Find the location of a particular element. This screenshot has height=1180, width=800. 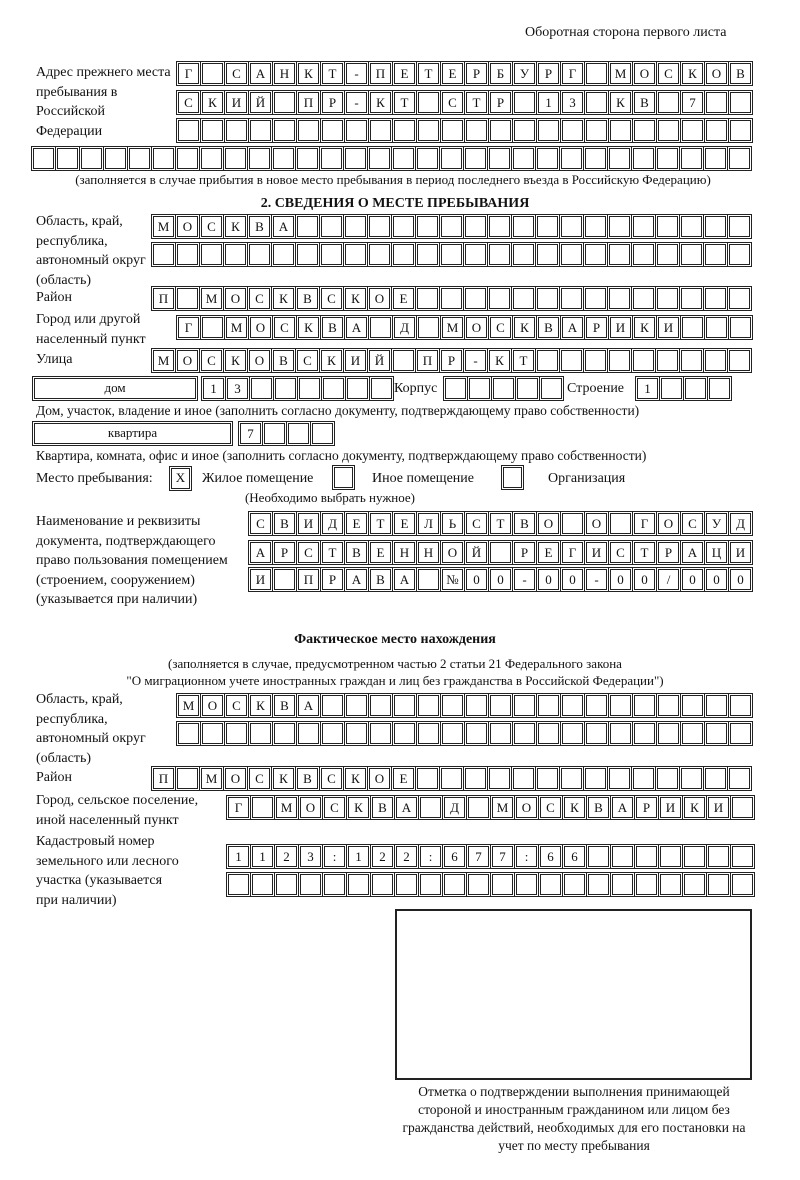

character-cell: 7 is located at coordinates (478, 856).